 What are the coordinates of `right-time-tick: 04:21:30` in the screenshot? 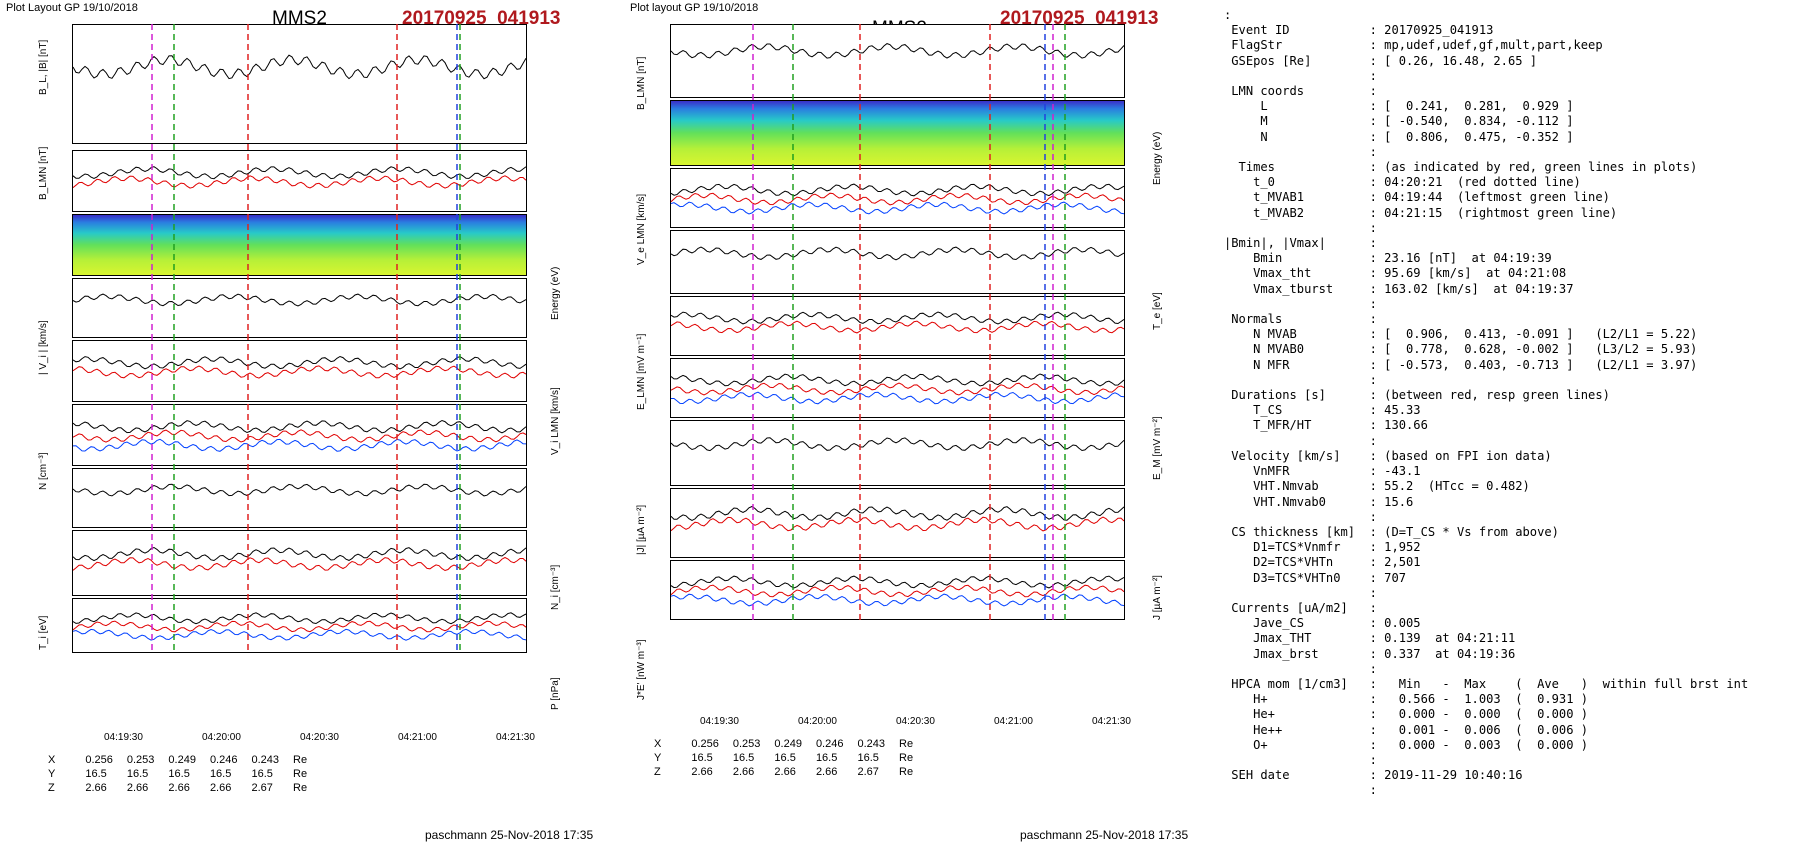 It's located at (1111, 721).